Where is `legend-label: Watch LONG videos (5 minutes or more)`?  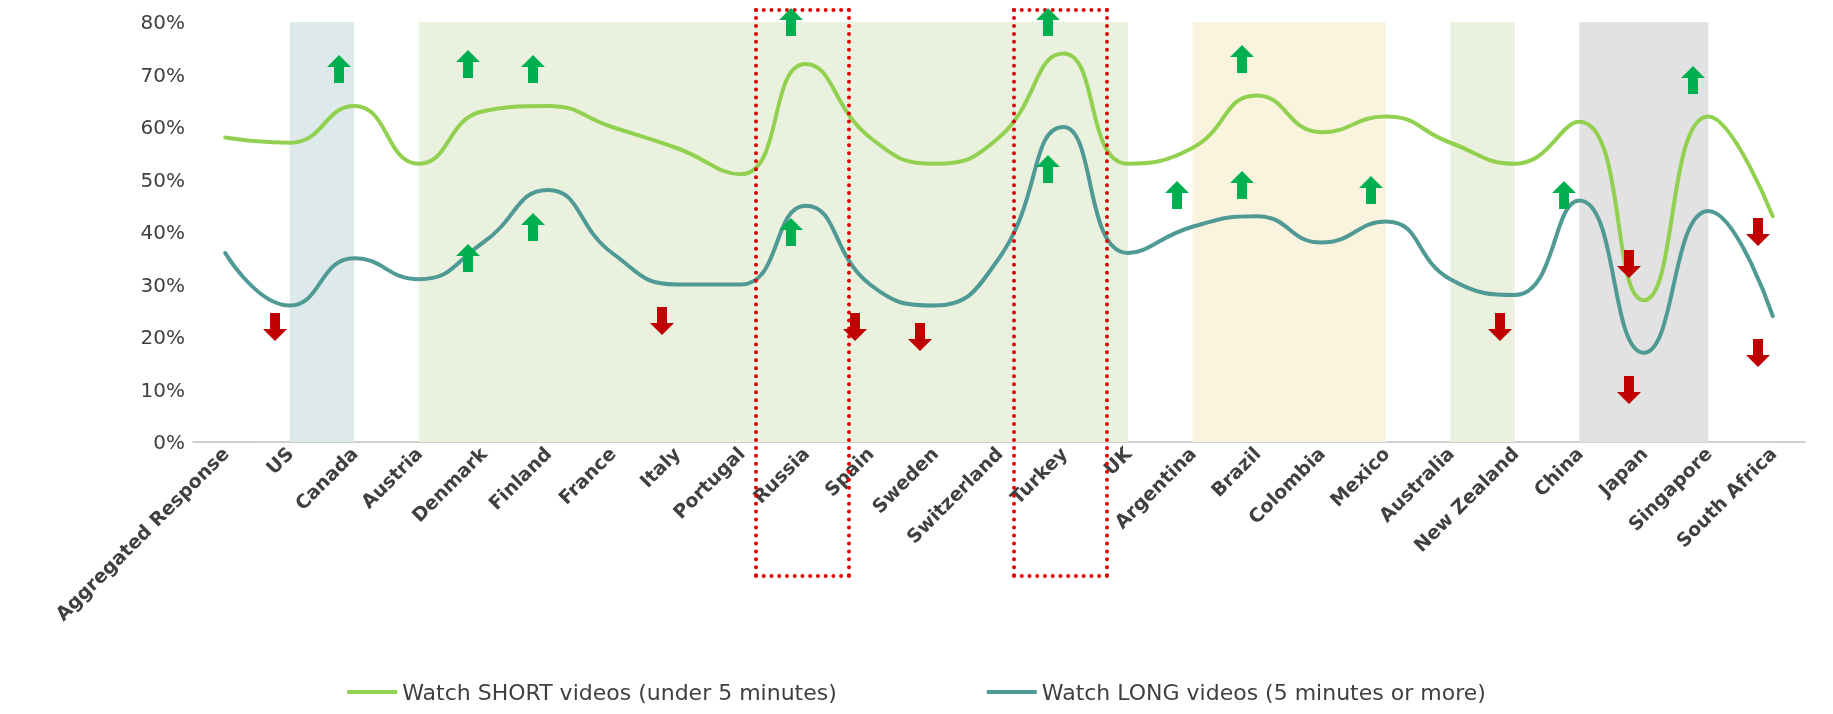 legend-label: Watch LONG videos (5 minutes or more) is located at coordinates (1263, 692).